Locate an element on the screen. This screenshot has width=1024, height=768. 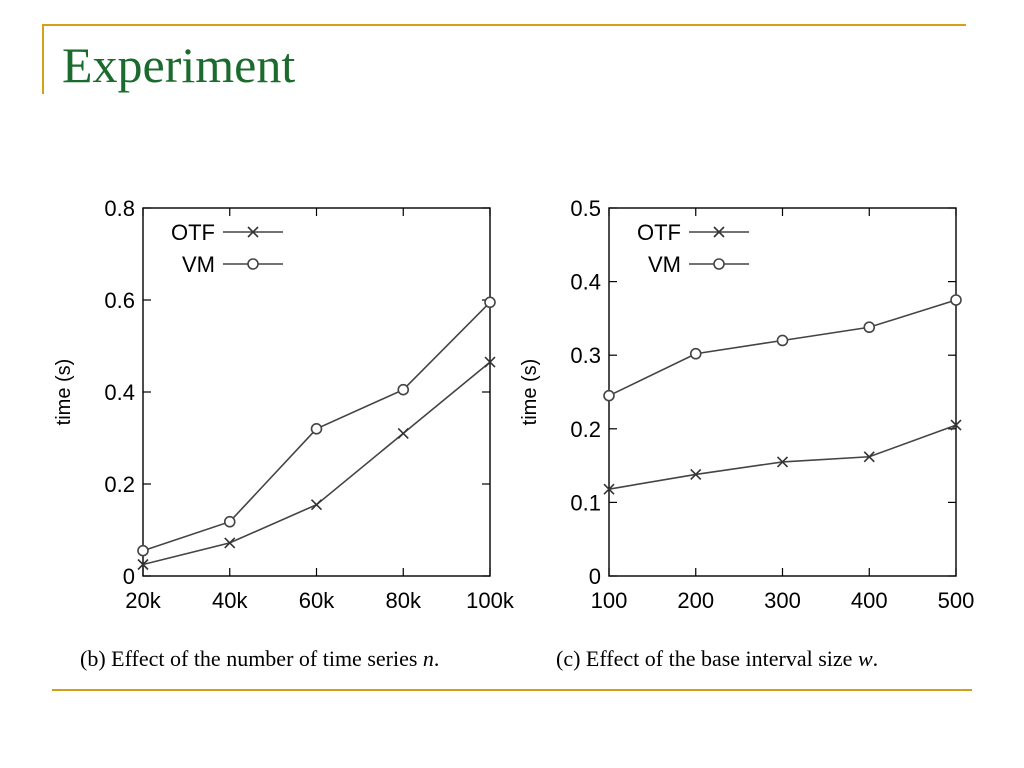
chart-b-caption-suffix: . is located at coordinates (436, 658).